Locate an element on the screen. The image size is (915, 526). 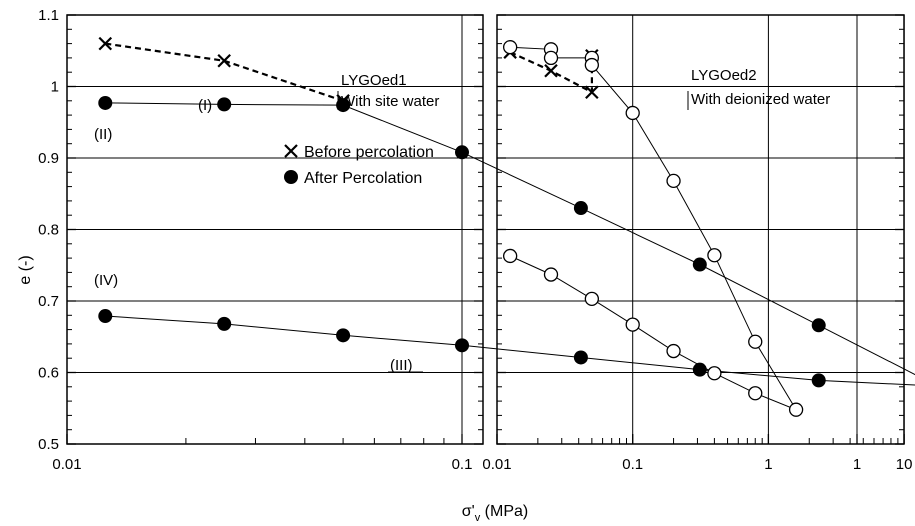
y-axis-label: e (-) is located at coordinates (25, 269).